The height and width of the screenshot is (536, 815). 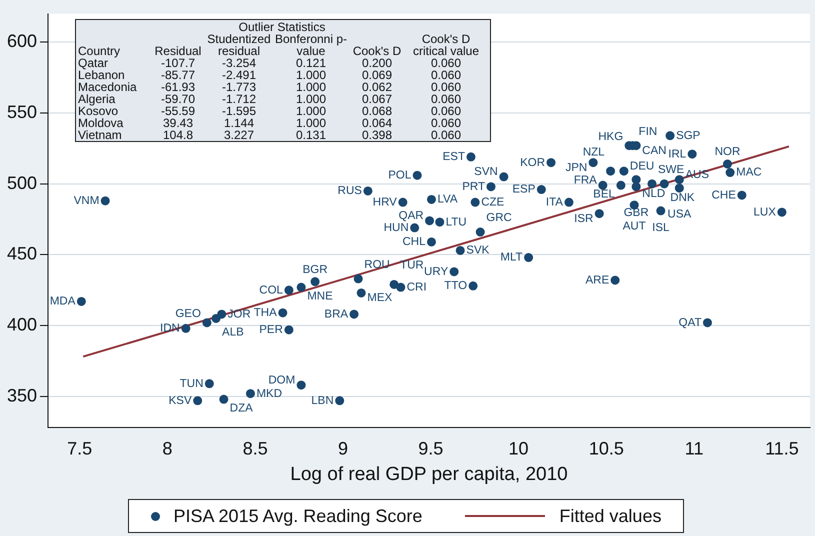 I want to click on x-tick-label: 10.5, so click(x=606, y=448).